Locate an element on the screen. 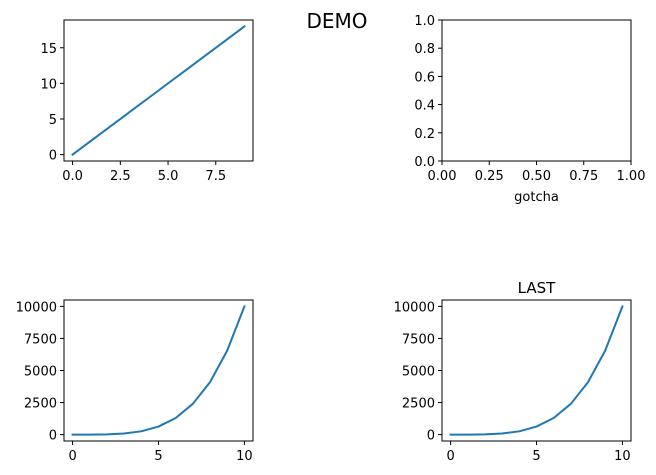 The image size is (656, 475). chart-3-y-tick-label: 10000 is located at coordinates (36, 307).